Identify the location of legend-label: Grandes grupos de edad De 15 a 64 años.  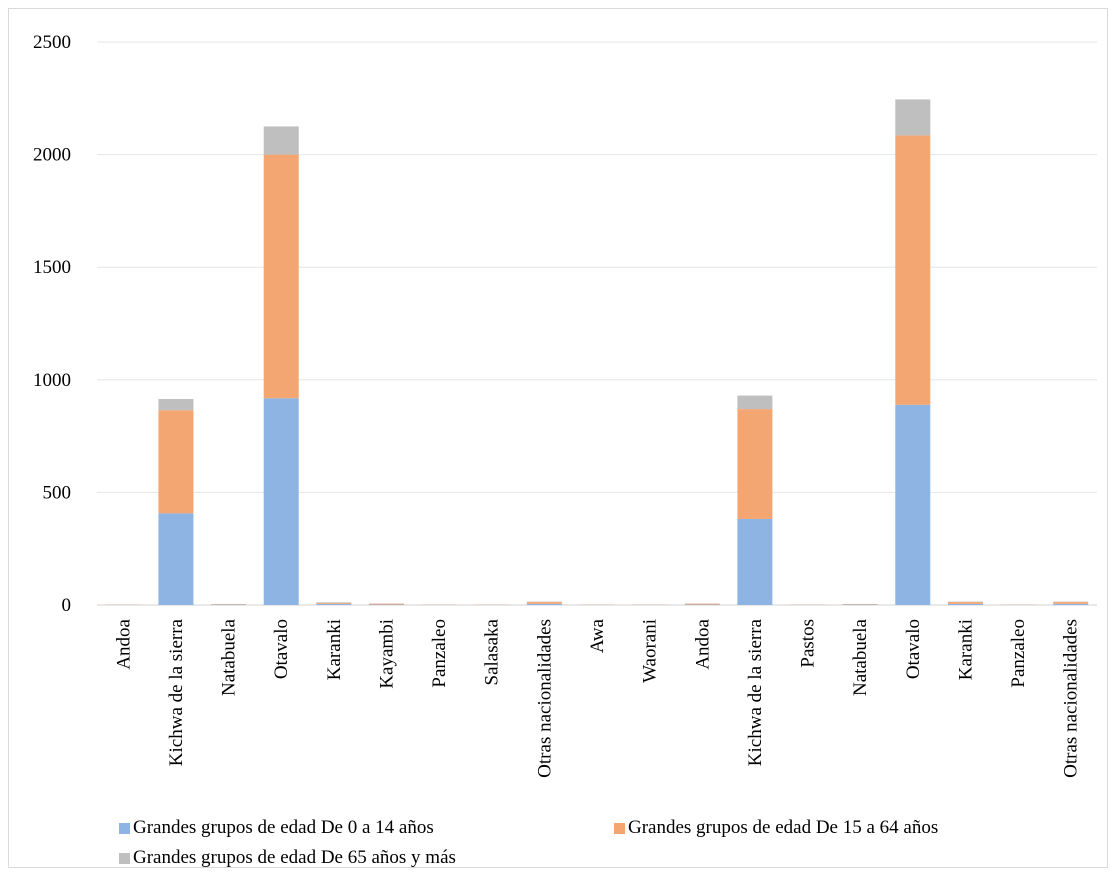
(783, 827).